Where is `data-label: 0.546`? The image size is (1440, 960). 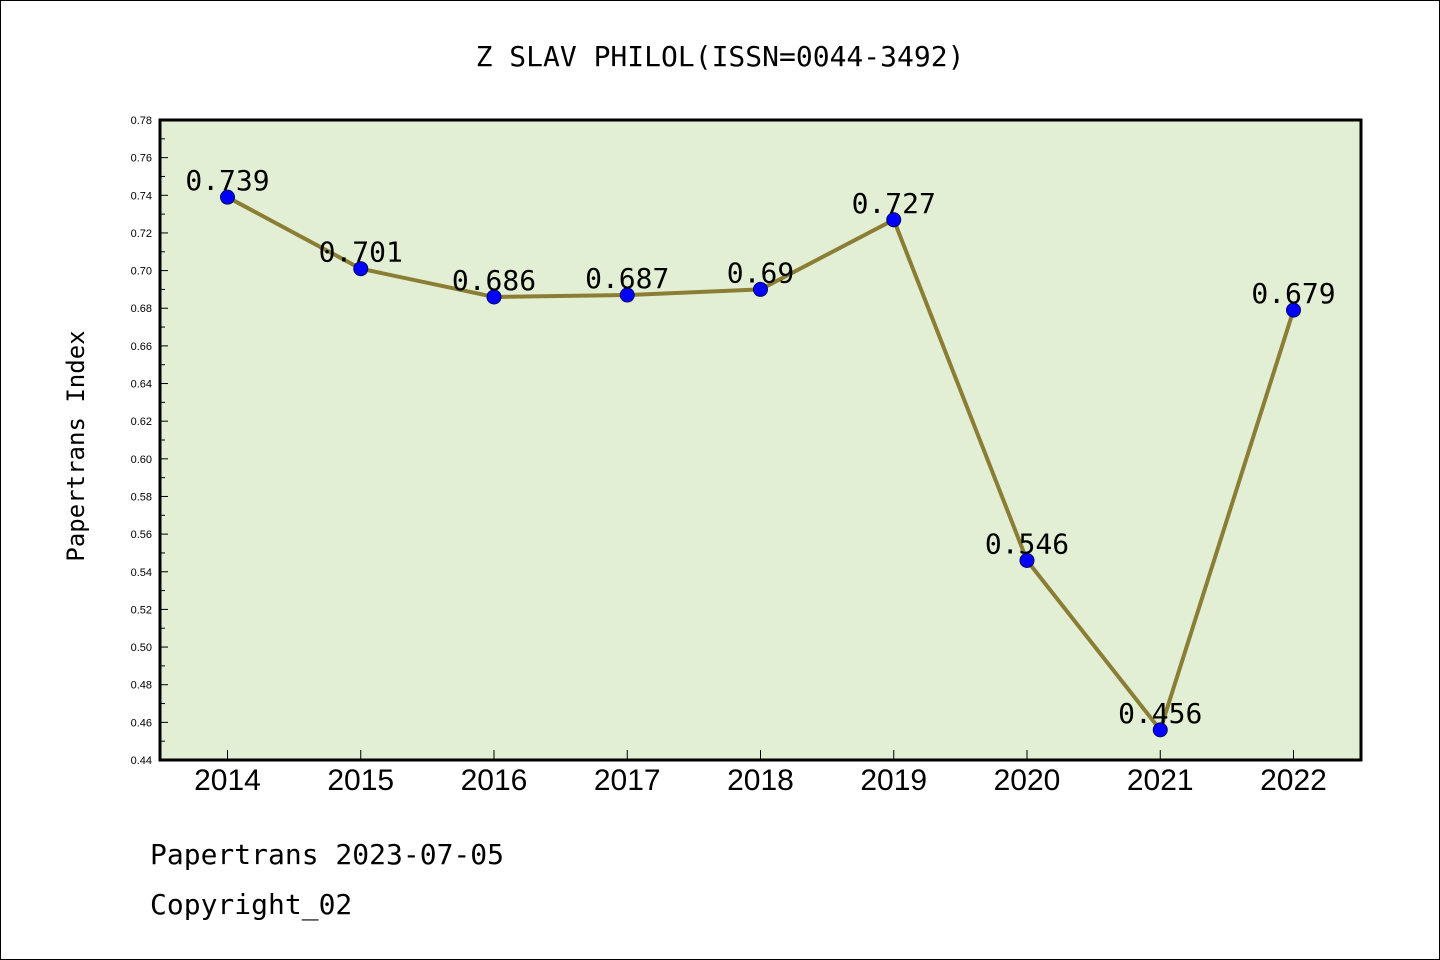 data-label: 0.546 is located at coordinates (1027, 543).